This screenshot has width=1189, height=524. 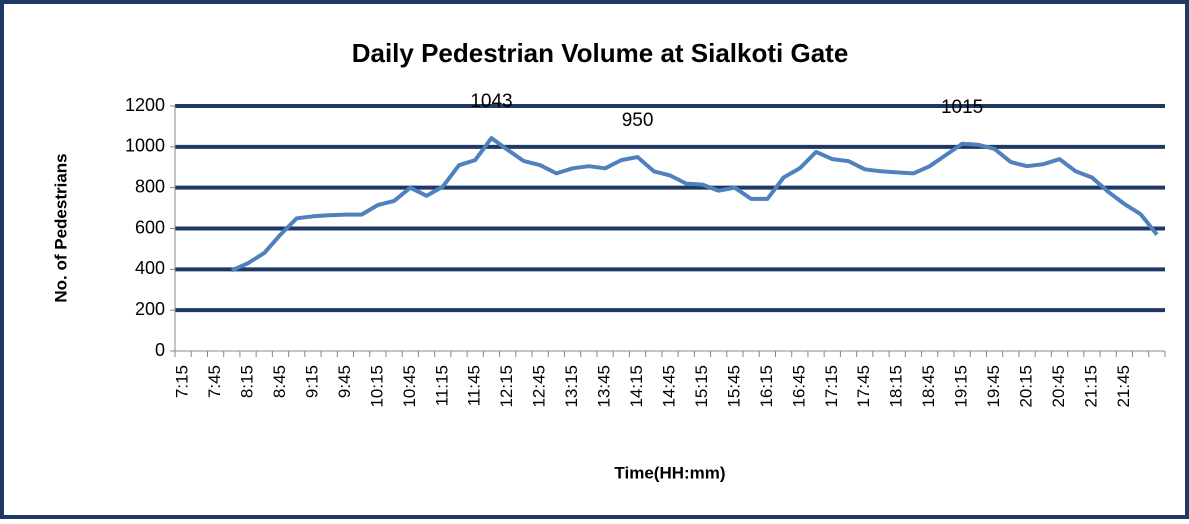 What do you see at coordinates (638, 120) in the screenshot?
I see `data-label: 950` at bounding box center [638, 120].